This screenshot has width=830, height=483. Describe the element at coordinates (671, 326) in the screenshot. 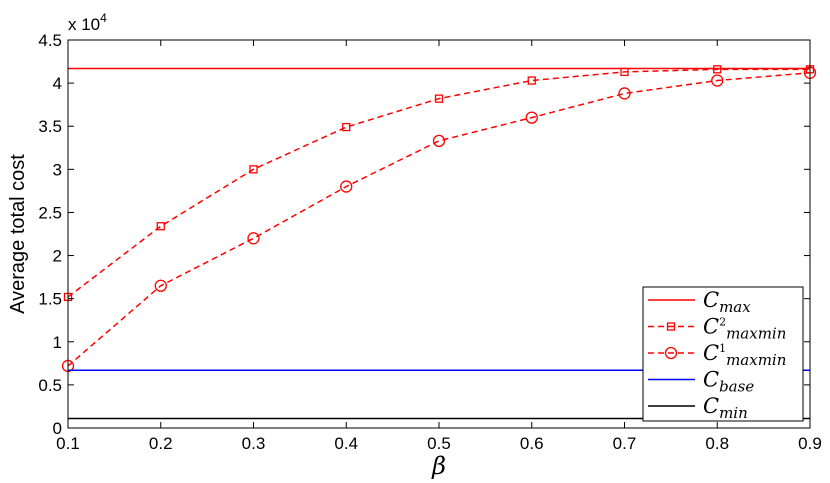

I see `legend-marker-C2_maxmin` at that location.